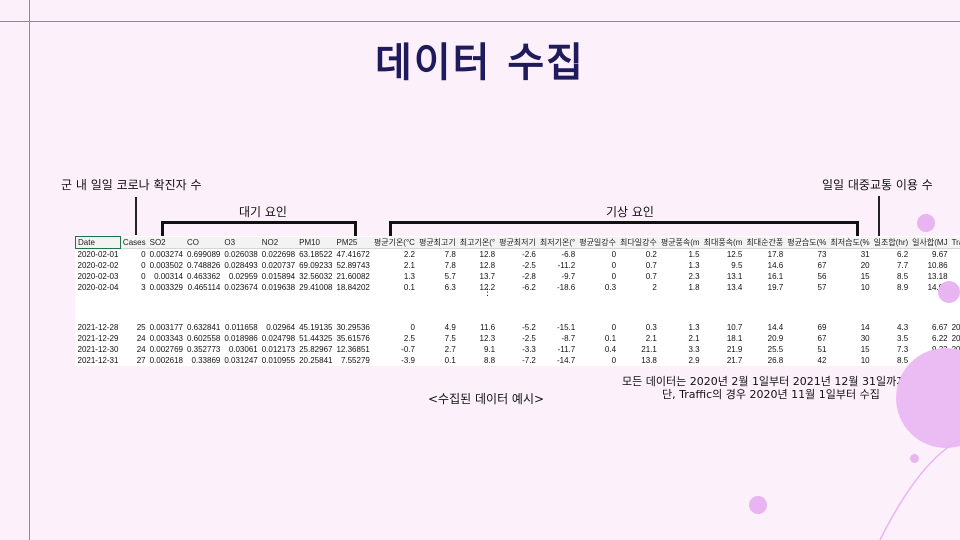 The image size is (960, 540). I want to click on ellipsis-marker: ⋮, so click(487, 293).